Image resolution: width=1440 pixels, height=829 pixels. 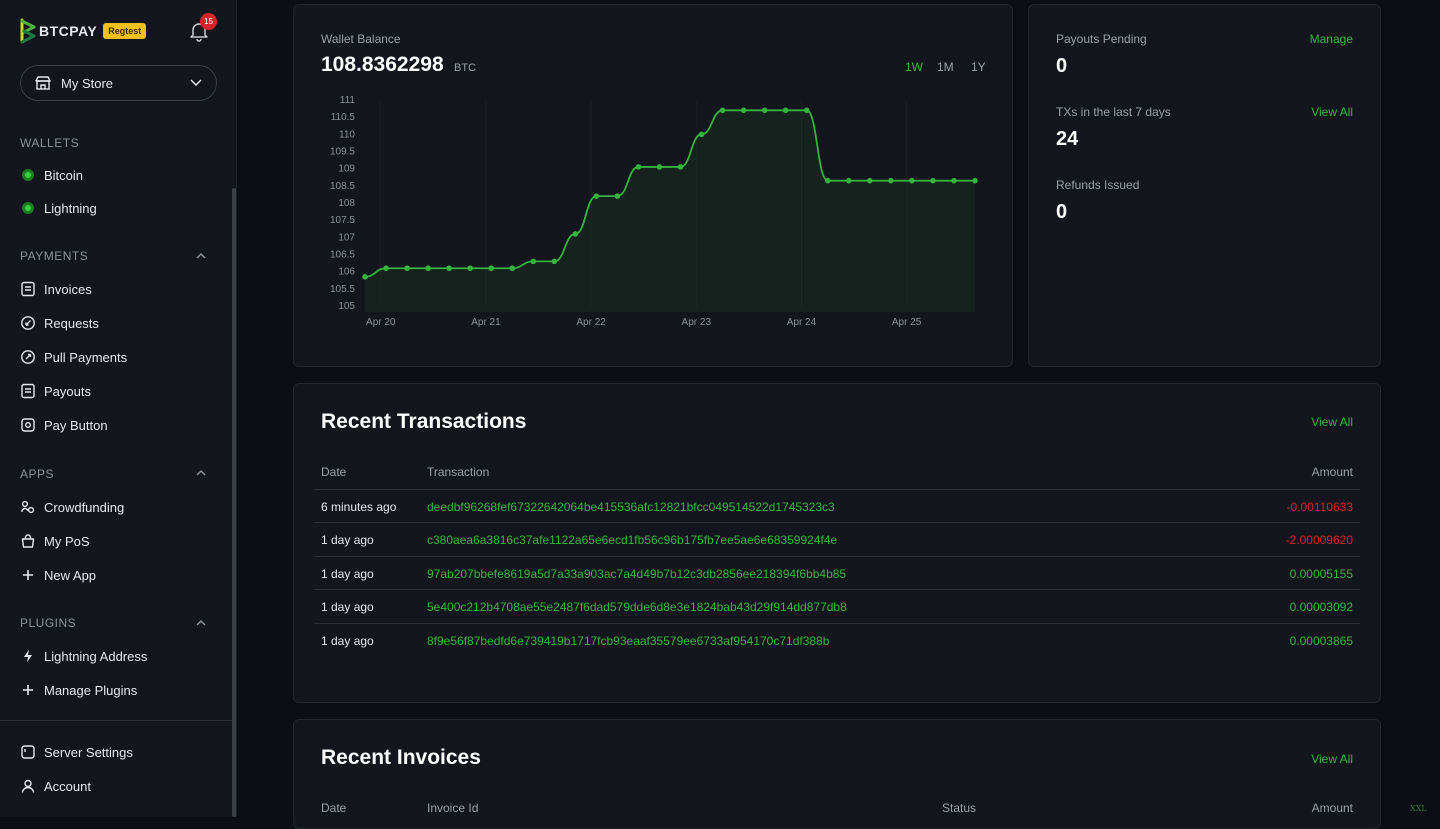 I want to click on x-tick-label: Apr 25, so click(x=907, y=322).